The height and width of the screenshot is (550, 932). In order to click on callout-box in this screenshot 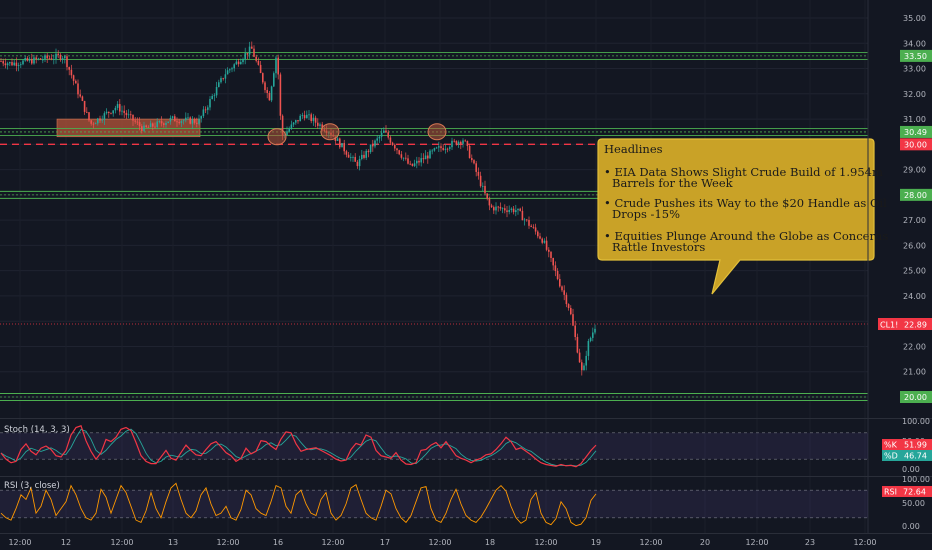, I will do `click(736, 216)`.